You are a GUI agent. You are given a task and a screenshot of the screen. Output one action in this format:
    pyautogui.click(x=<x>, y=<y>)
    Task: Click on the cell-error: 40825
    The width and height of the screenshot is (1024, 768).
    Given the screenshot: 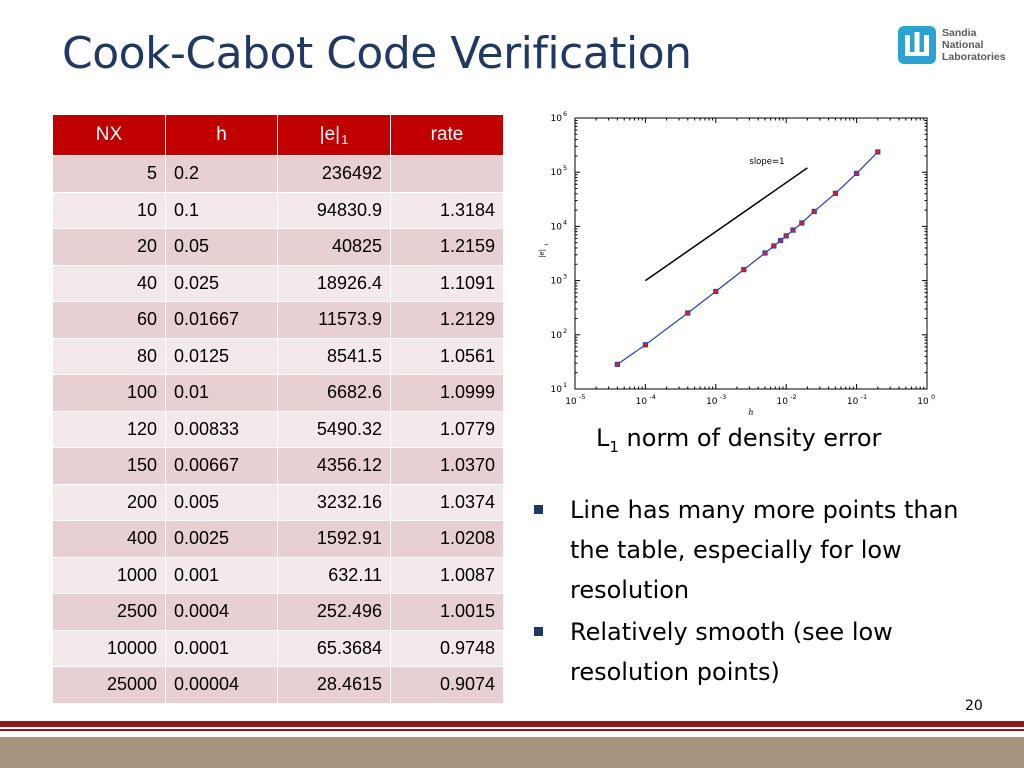 What is the action you would take?
    pyautogui.click(x=334, y=247)
    